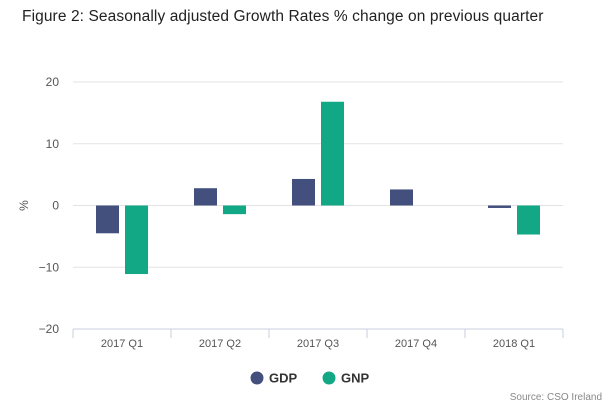 Image resolution: width=614 pixels, height=409 pixels. Describe the element at coordinates (416, 344) in the screenshot. I see `x-tick-label: 2017 Q4` at that location.